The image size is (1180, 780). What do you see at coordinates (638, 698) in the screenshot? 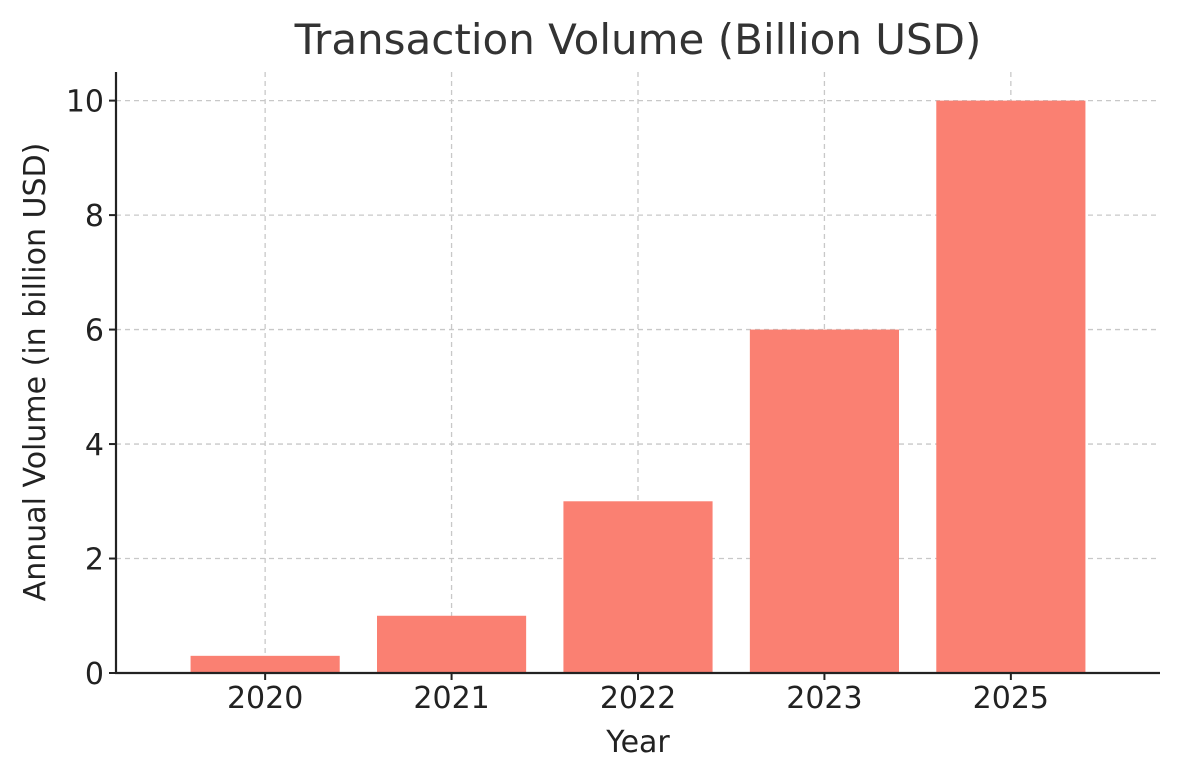
I see `x-tick-label: 2022` at bounding box center [638, 698].